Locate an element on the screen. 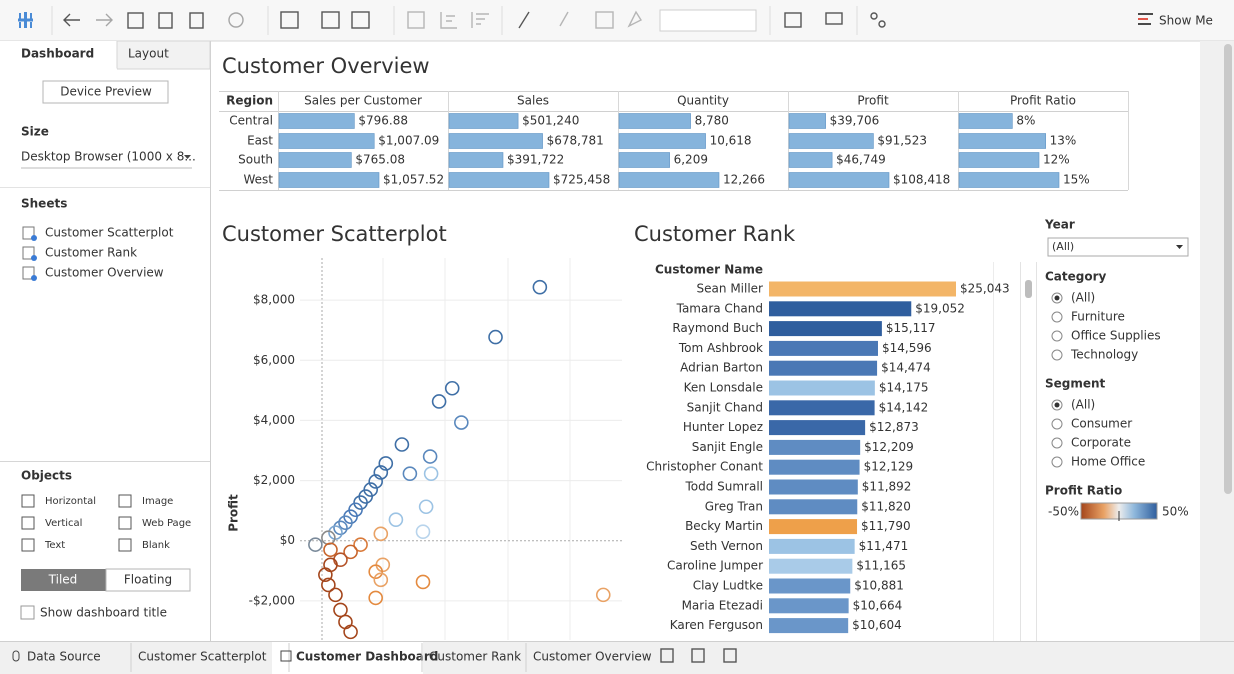 This screenshot has width=1234, height=674. sheet-tab: Customer Scatterplot is located at coordinates (202, 657).